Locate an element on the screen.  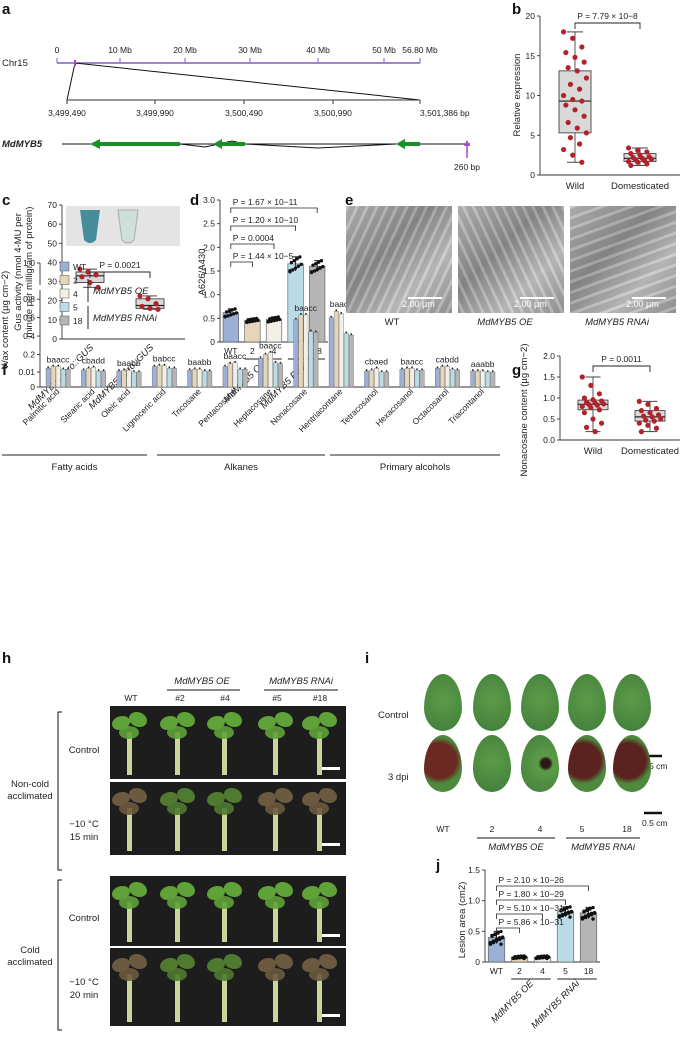
x-tick-label: Triacontanol is located at coordinates (466, 406).